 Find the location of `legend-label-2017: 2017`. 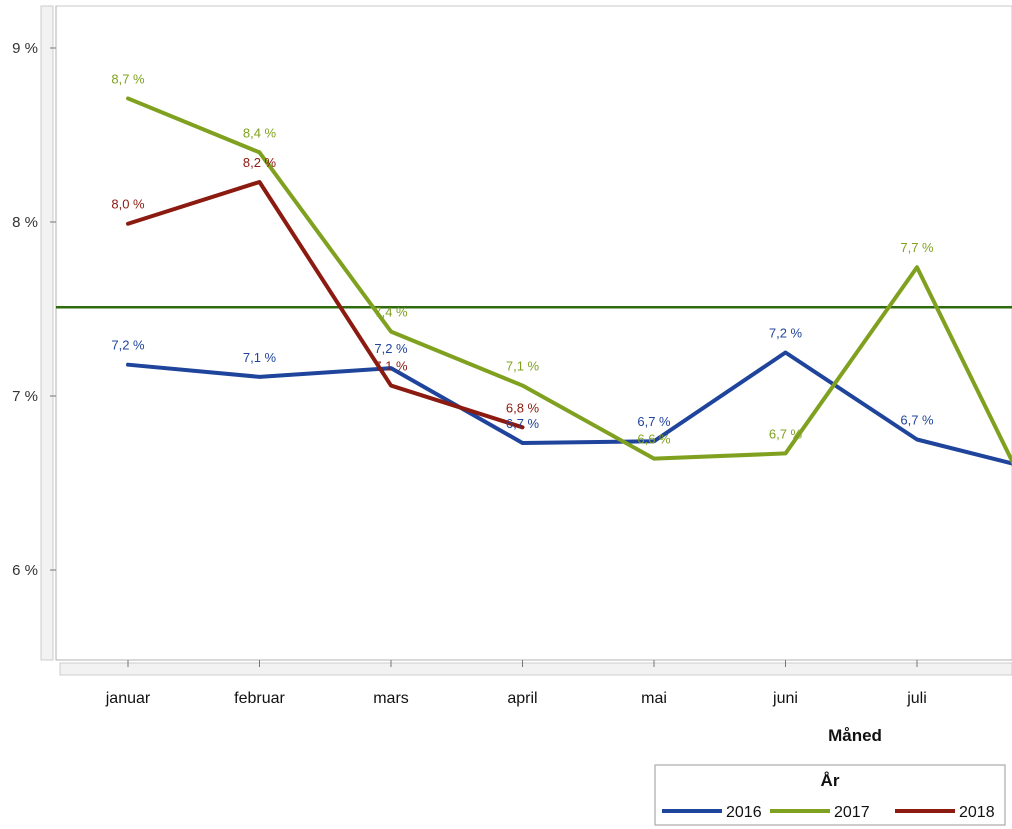

legend-label-2017: 2017 is located at coordinates (852, 812).